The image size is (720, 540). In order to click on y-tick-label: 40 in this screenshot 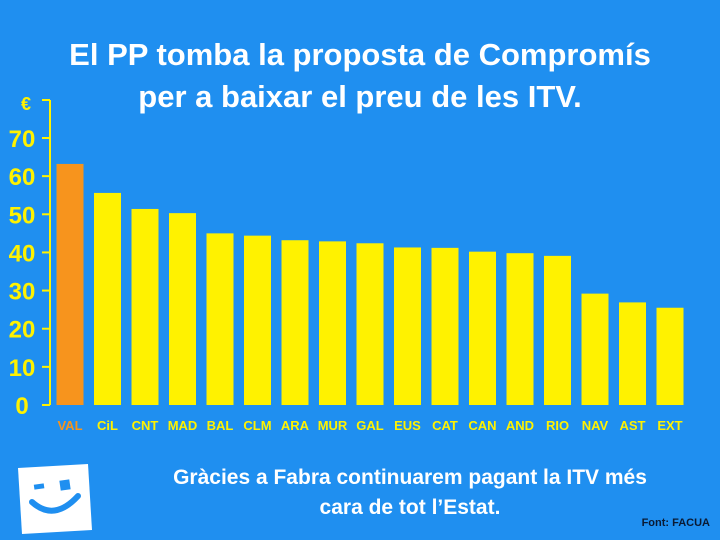, I will do `click(22, 253)`.